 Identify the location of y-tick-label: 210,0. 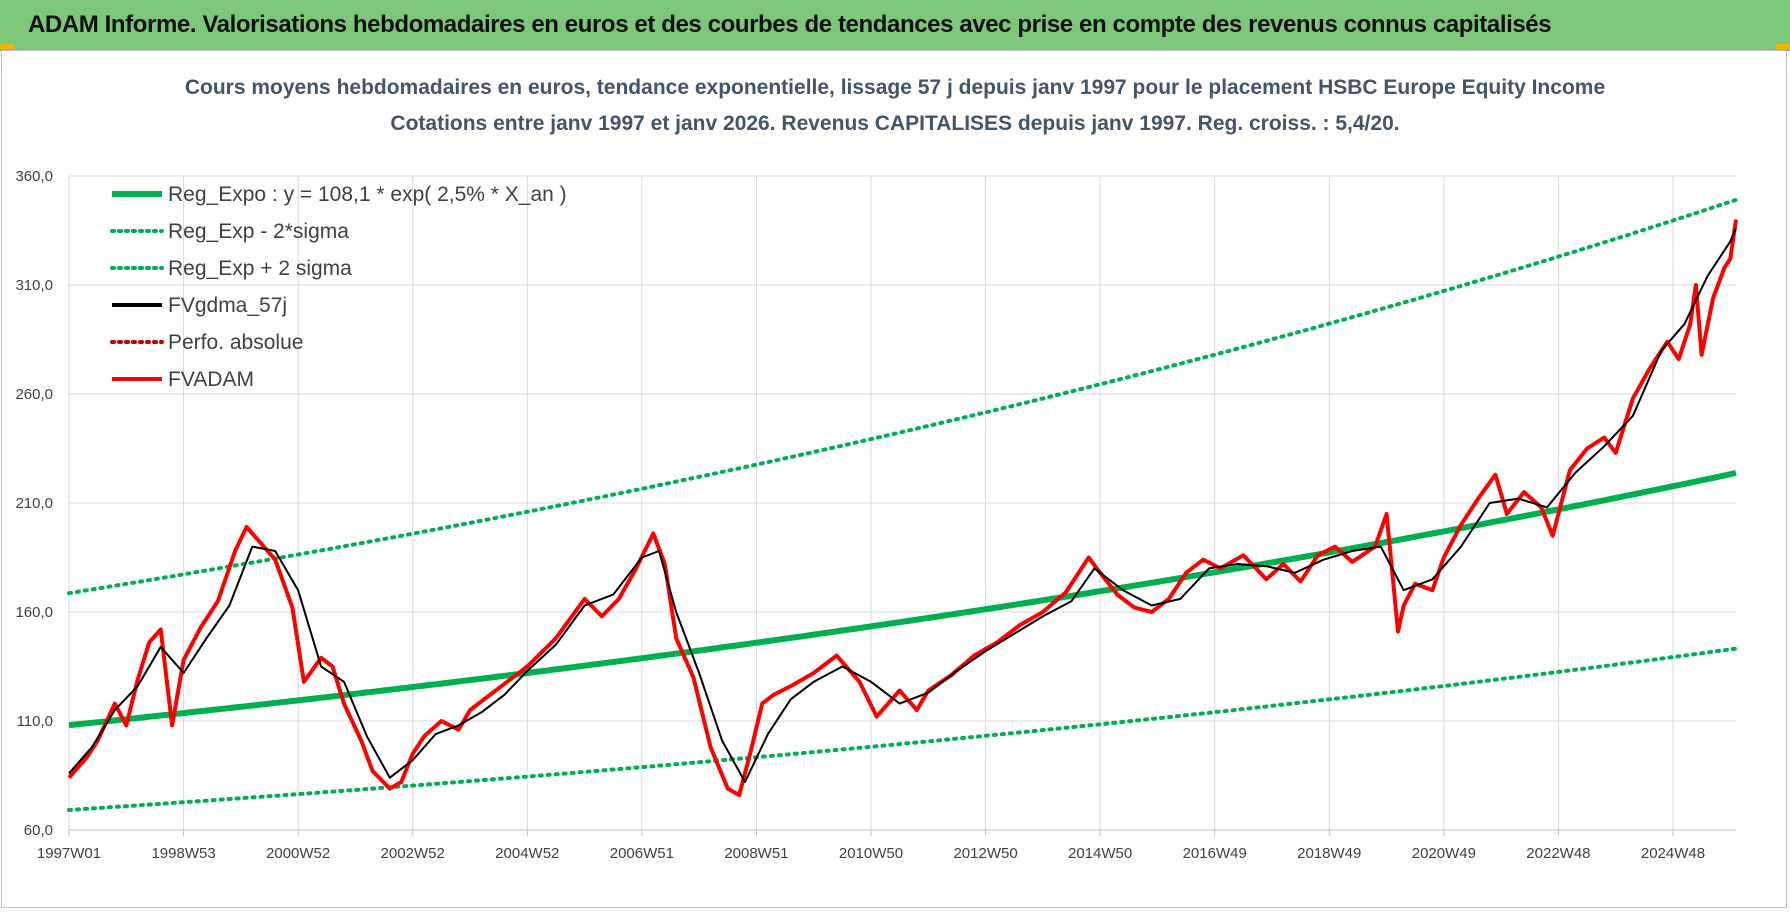
(34, 503).